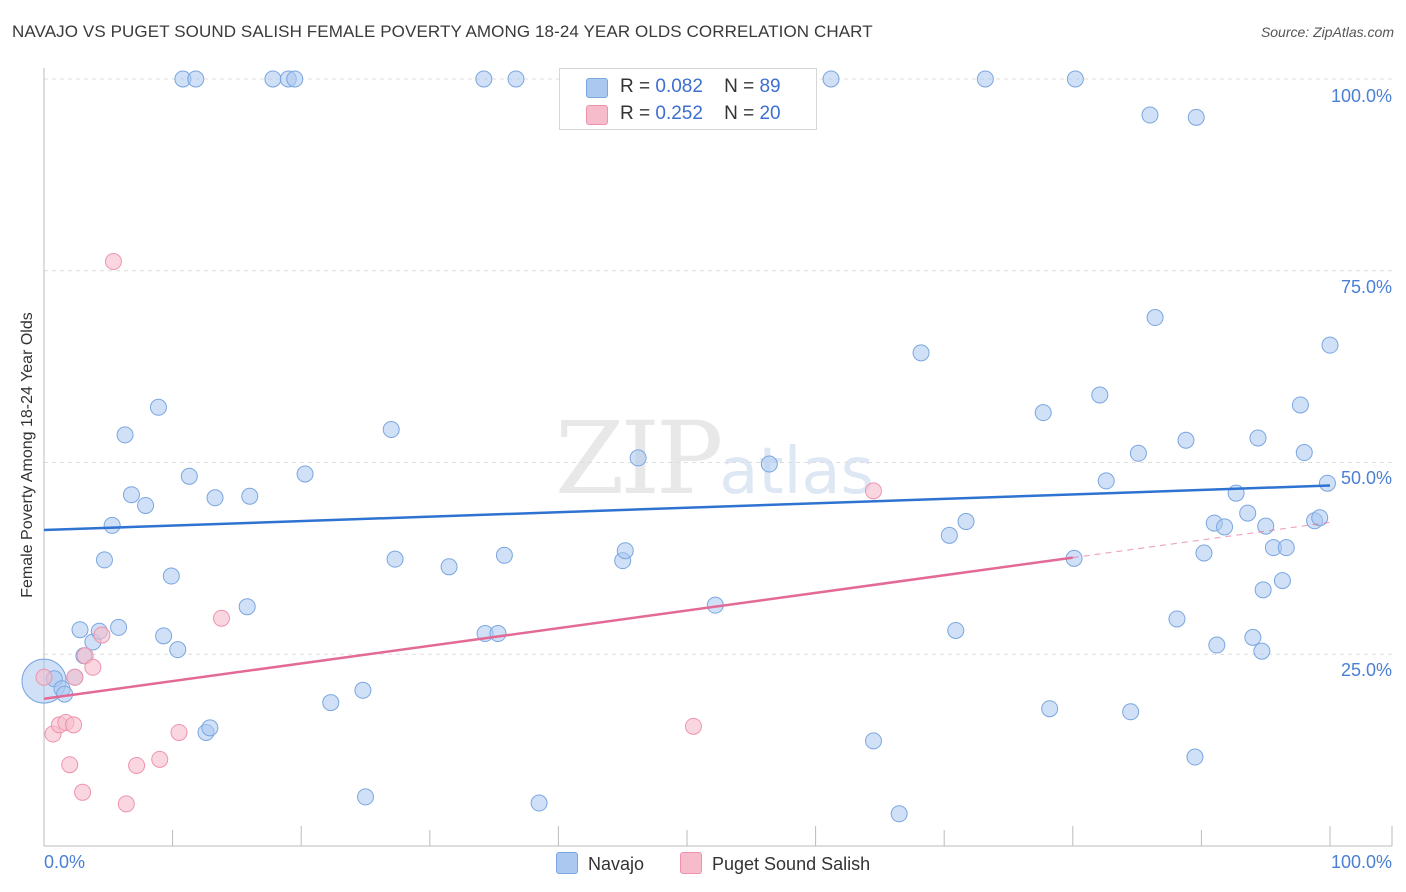 This screenshot has width=1406, height=892. I want to click on bottom-legend-salish: Puget Sound Salish, so click(775, 863).